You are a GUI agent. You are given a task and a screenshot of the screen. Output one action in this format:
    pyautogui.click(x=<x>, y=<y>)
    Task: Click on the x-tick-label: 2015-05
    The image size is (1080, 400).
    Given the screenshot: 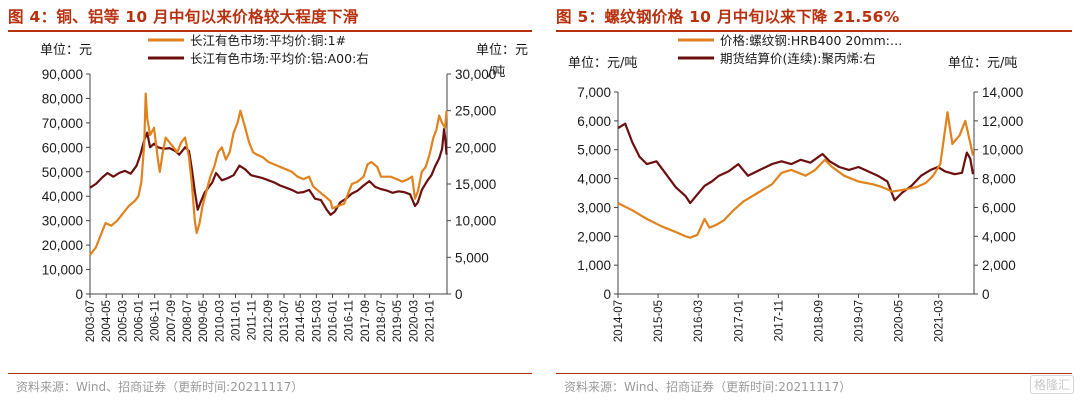 What is the action you would take?
    pyautogui.click(x=659, y=321)
    